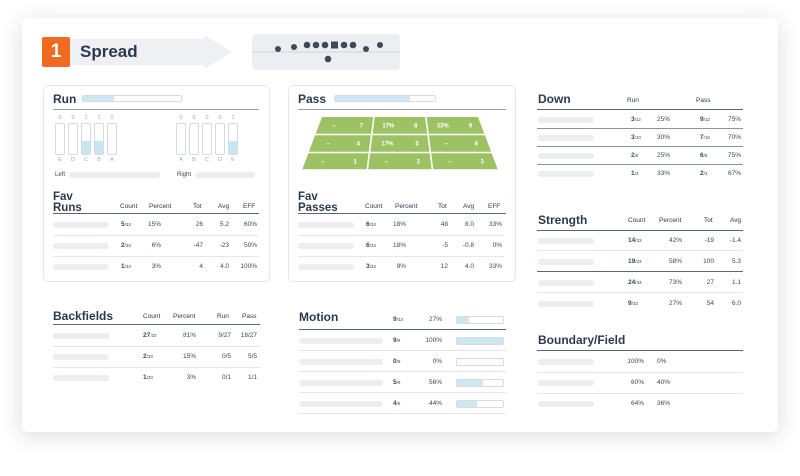  I want to click on percent-value: 27%, so click(675, 303).